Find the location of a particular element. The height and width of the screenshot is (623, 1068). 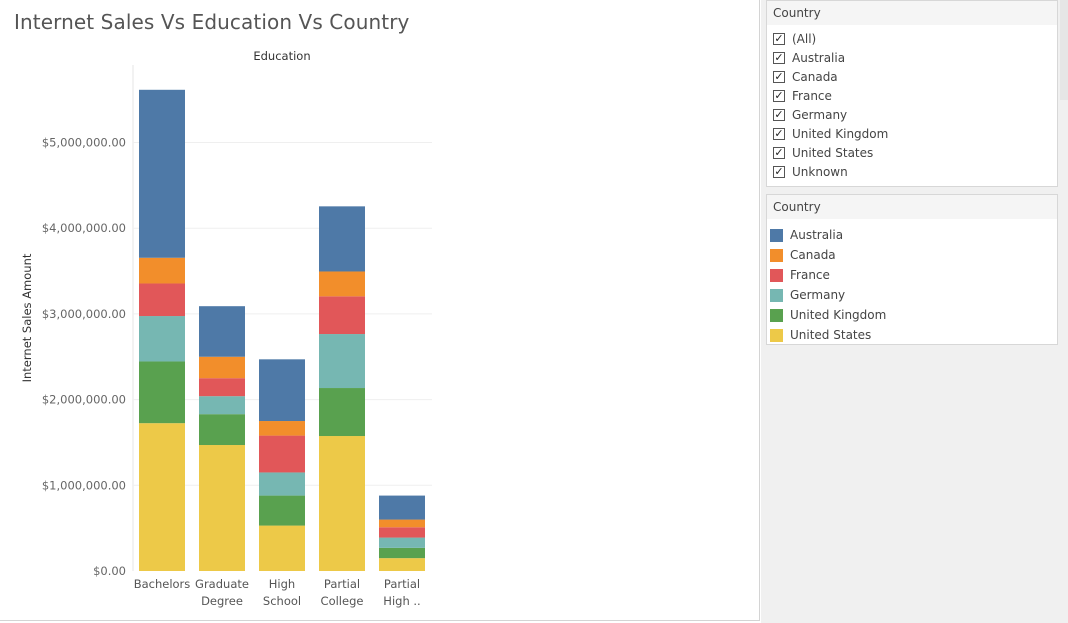

x-tick-label: Bachelors is located at coordinates (162, 584).